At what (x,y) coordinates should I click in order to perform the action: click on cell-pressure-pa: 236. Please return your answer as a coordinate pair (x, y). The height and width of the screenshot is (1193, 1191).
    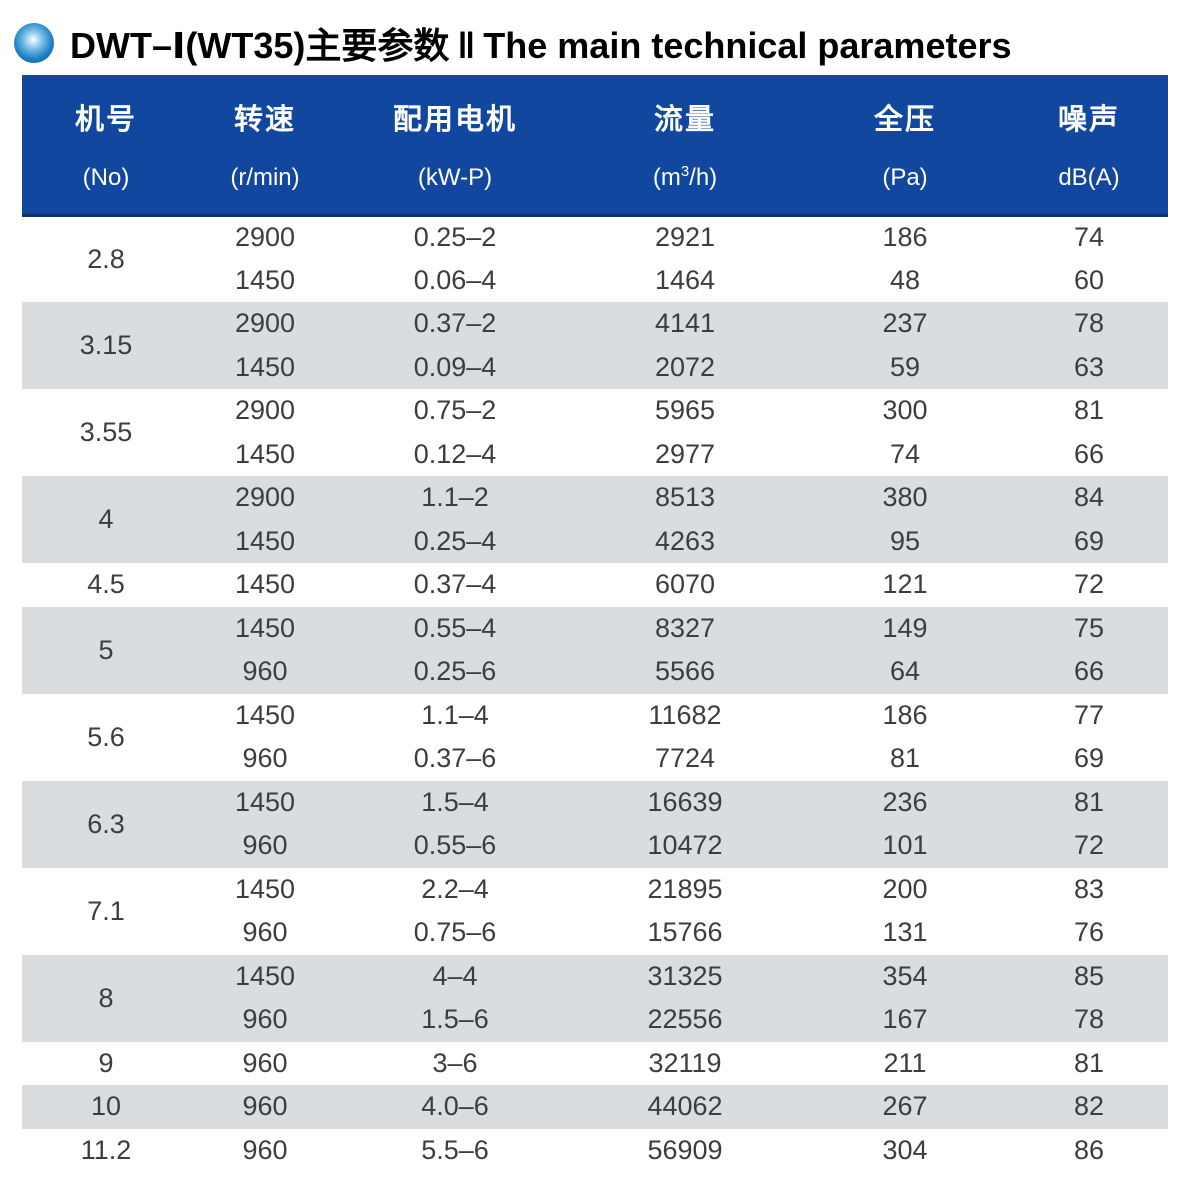
    Looking at the image, I should click on (905, 802).